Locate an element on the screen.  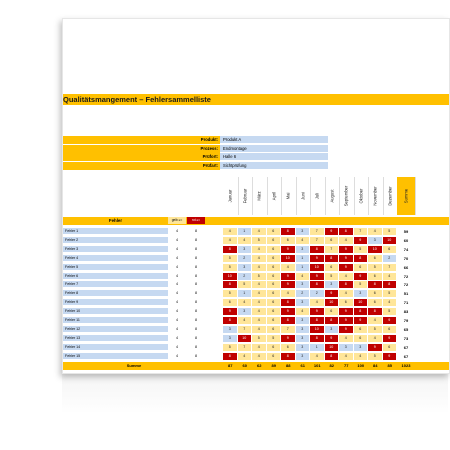
info-value: Endmontage is located at coordinates (274, 148).